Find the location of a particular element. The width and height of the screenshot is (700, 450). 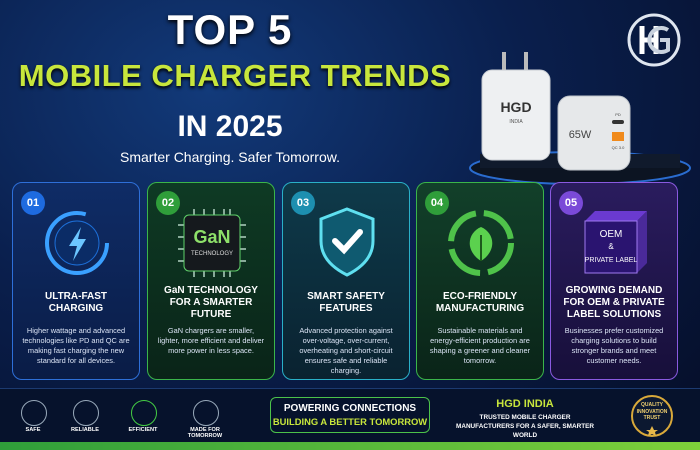

port-label-2: QC 3.0 is located at coordinates (618, 147).